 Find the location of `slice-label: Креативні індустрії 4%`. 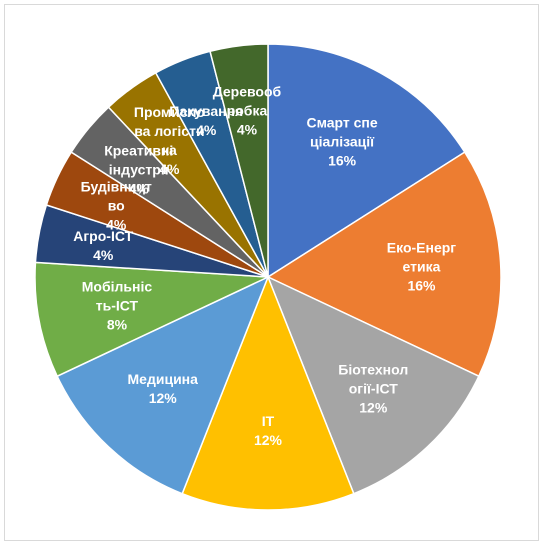

slice-label: Креативні індустрії 4% is located at coordinates (139, 170).